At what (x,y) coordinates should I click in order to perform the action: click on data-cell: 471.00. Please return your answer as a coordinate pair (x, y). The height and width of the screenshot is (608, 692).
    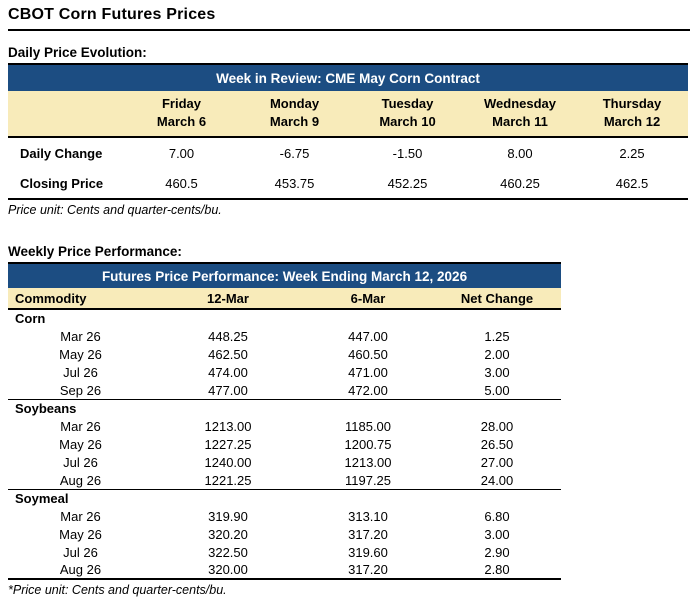
    Looking at the image, I should click on (368, 372).